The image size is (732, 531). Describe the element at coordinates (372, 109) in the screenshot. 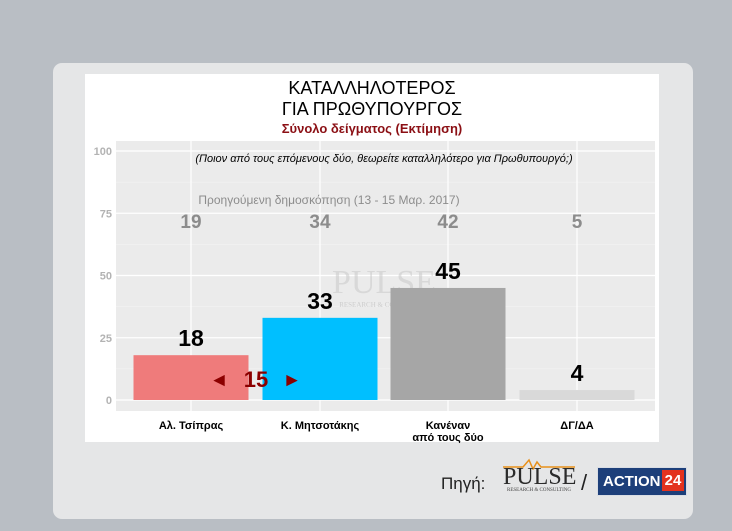

I see `chart-title-line-2: ΓΙΑ ΠΡΩΘΥΠΟΥΡΓΟΣ` at that location.